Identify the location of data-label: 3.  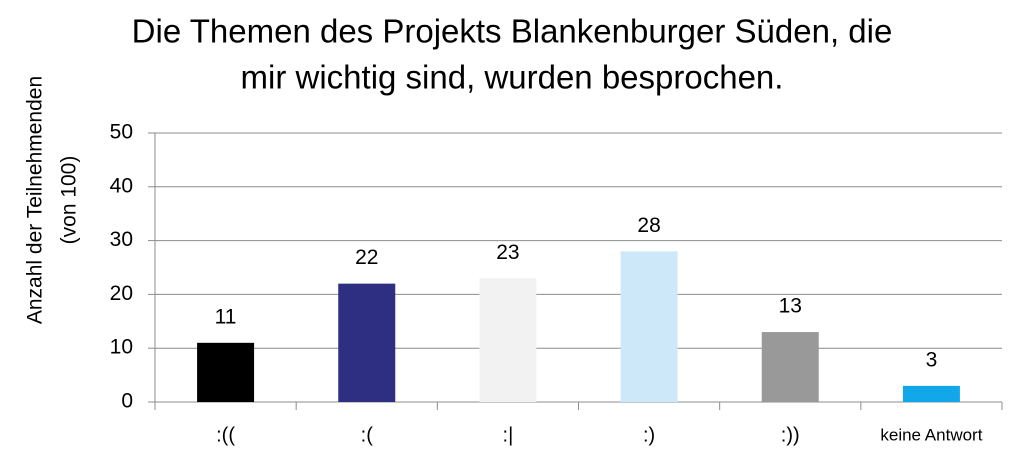
(932, 359).